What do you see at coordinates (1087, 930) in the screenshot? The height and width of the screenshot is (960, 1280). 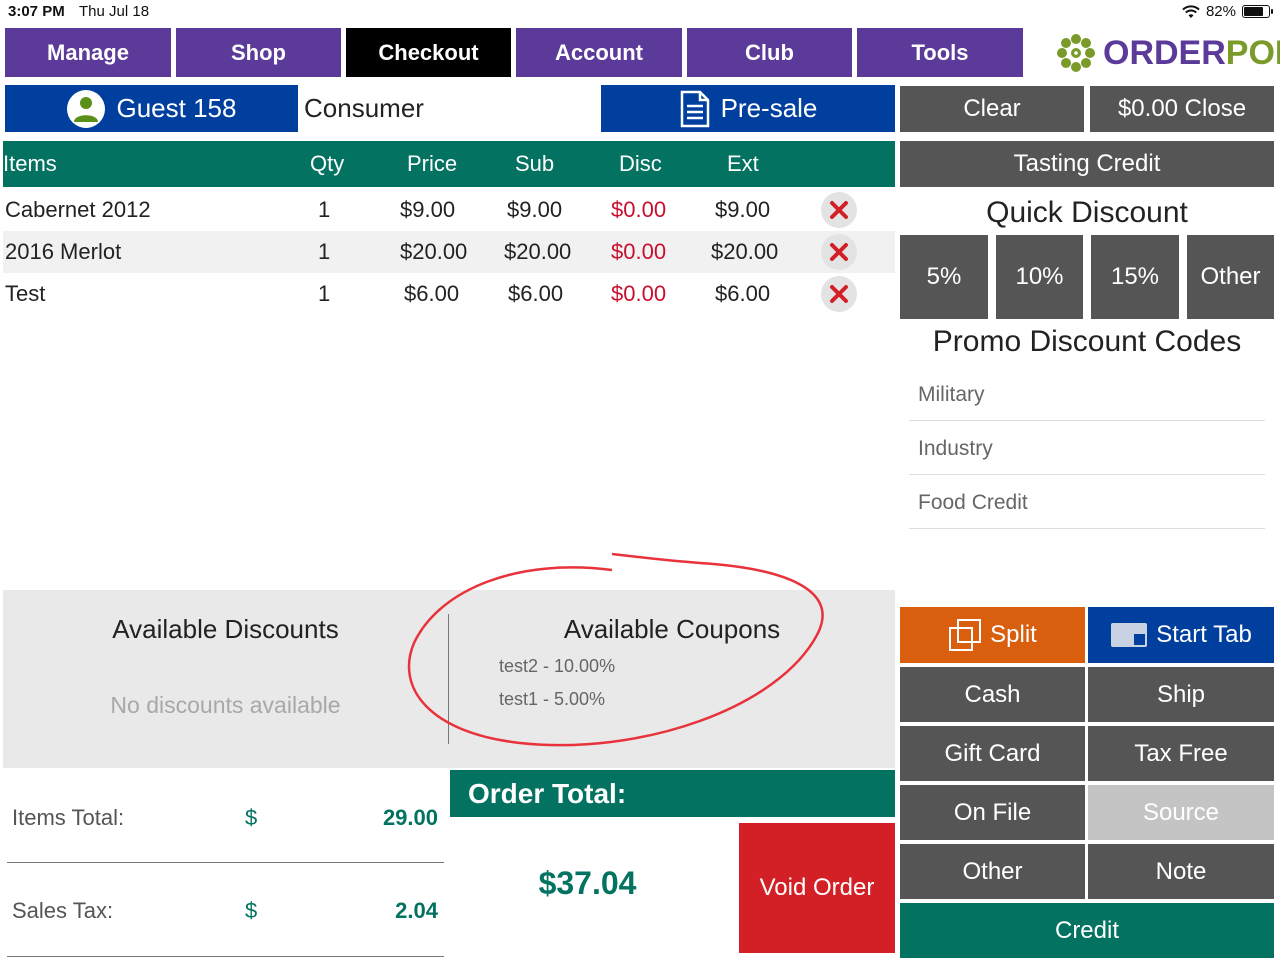 I see `credit-button: Credit` at bounding box center [1087, 930].